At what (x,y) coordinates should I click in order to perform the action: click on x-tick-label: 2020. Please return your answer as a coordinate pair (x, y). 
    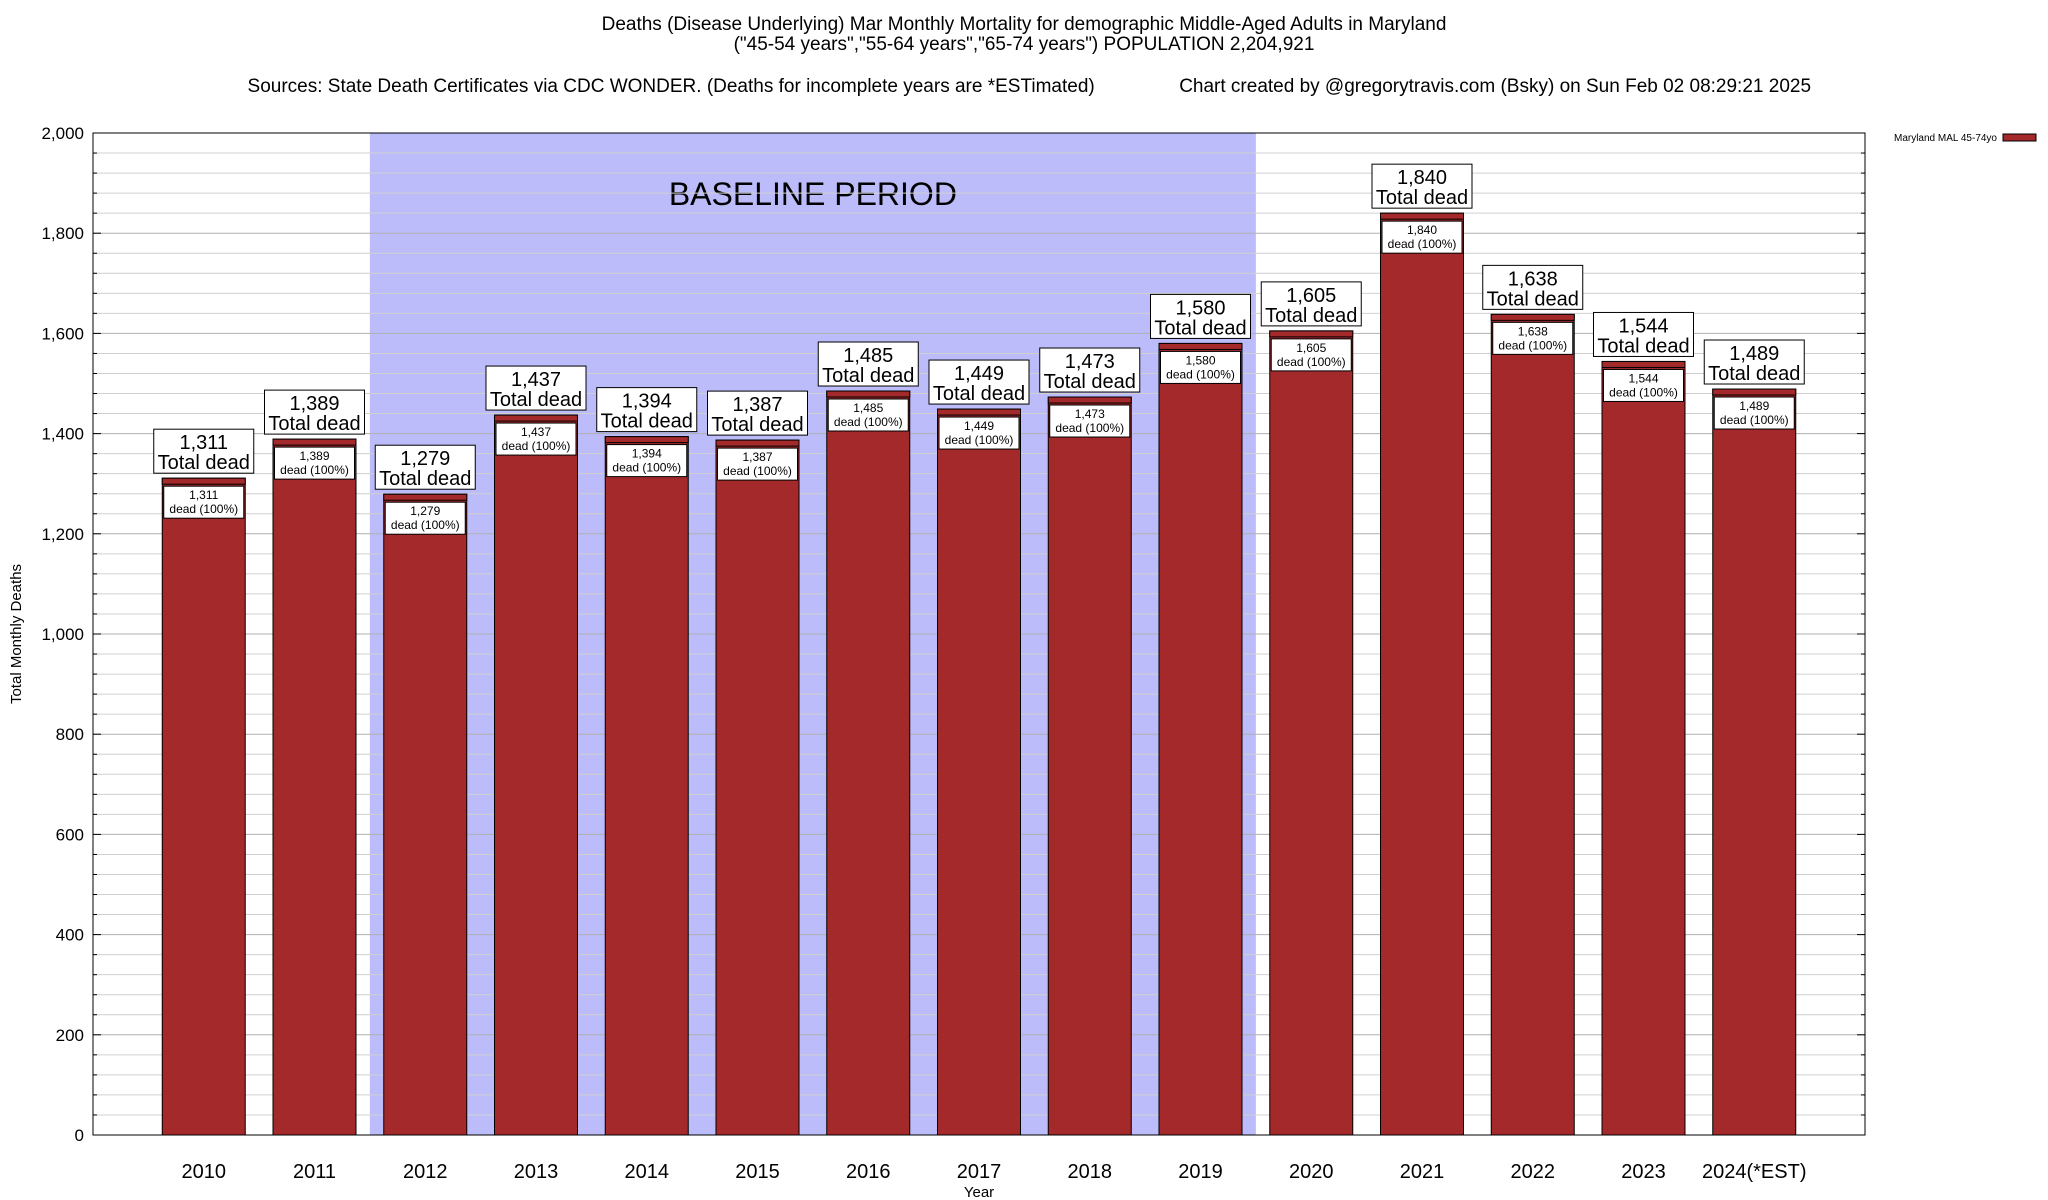
    Looking at the image, I should click on (1311, 1172).